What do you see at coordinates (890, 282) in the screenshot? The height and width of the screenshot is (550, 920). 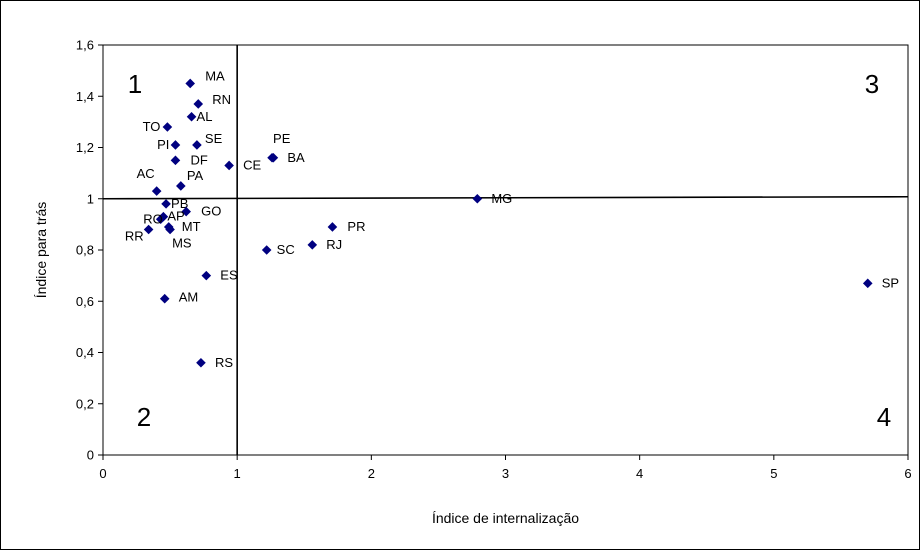 I see `point-label-sp: SP` at bounding box center [890, 282].